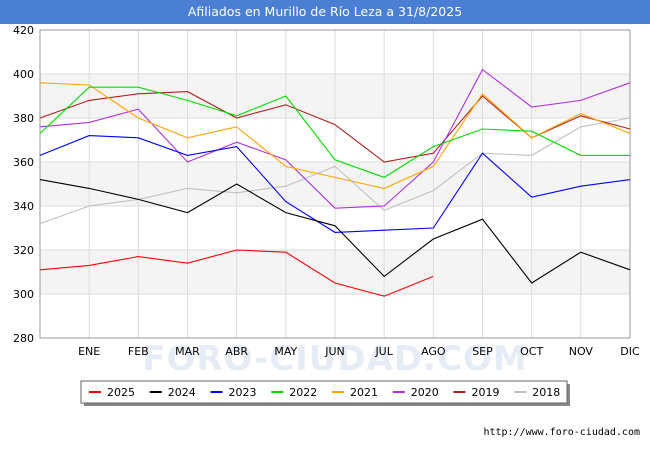 This screenshot has height=450, width=650. Describe the element at coordinates (630, 351) in the screenshot. I see `x-tick-label: DIC` at that location.